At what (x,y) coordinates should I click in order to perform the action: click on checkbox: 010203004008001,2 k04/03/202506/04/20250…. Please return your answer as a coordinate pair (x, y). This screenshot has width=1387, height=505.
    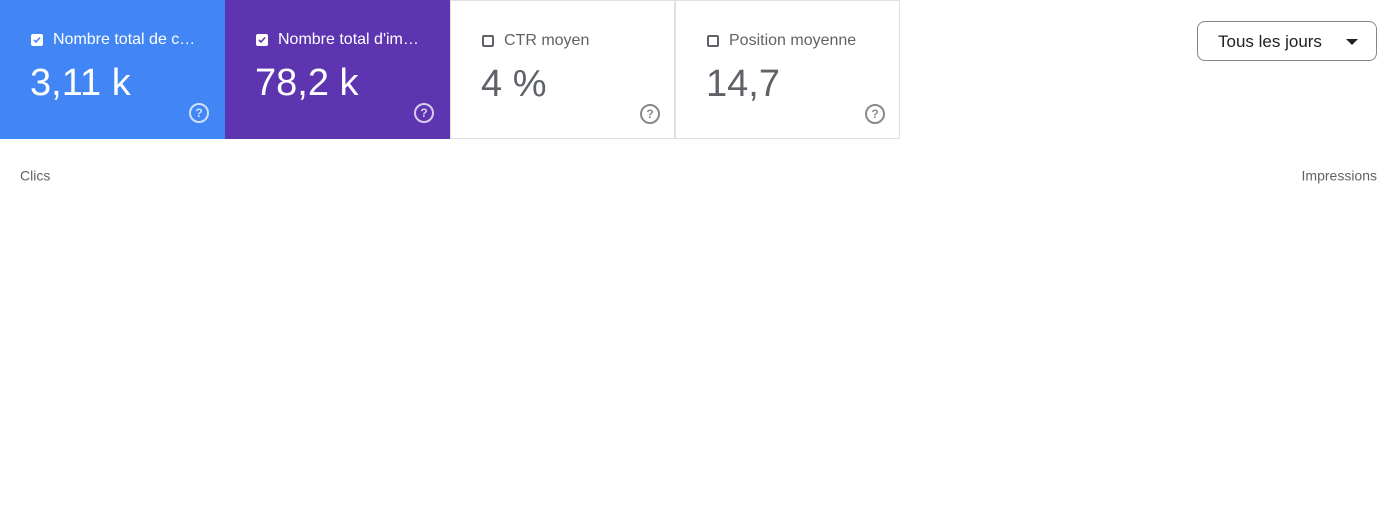
    Looking at the image, I should click on (37, 40).